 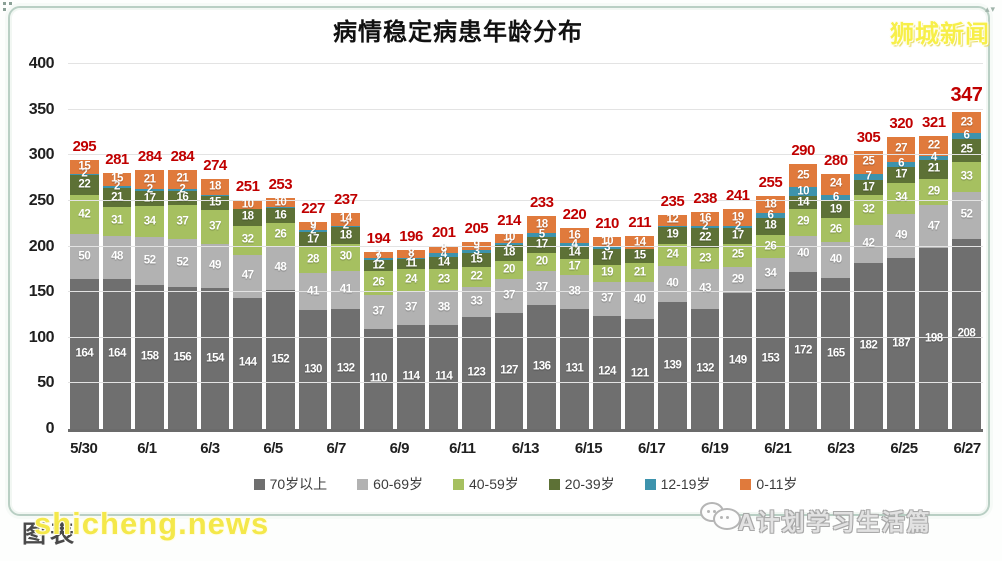 I want to click on segment-20-39岁: 18, so click(x=346, y=235).